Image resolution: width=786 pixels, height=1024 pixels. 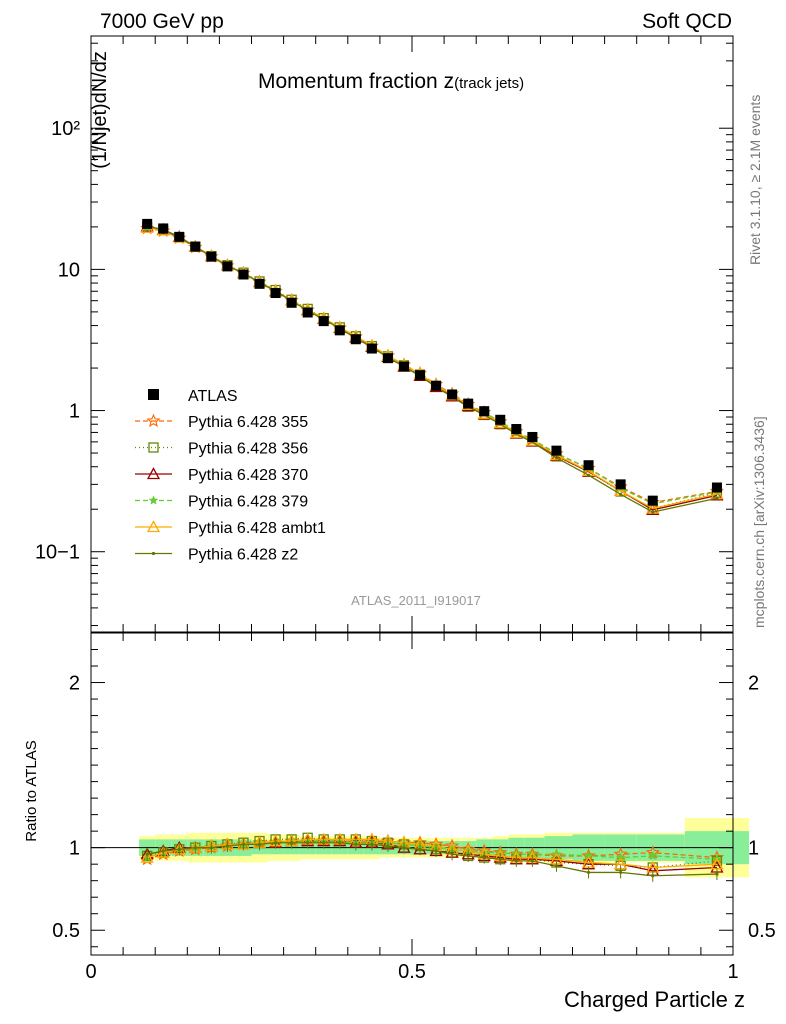 I want to click on y-axis-label-ratio: Ratio to ATLAS, so click(x=31, y=790).